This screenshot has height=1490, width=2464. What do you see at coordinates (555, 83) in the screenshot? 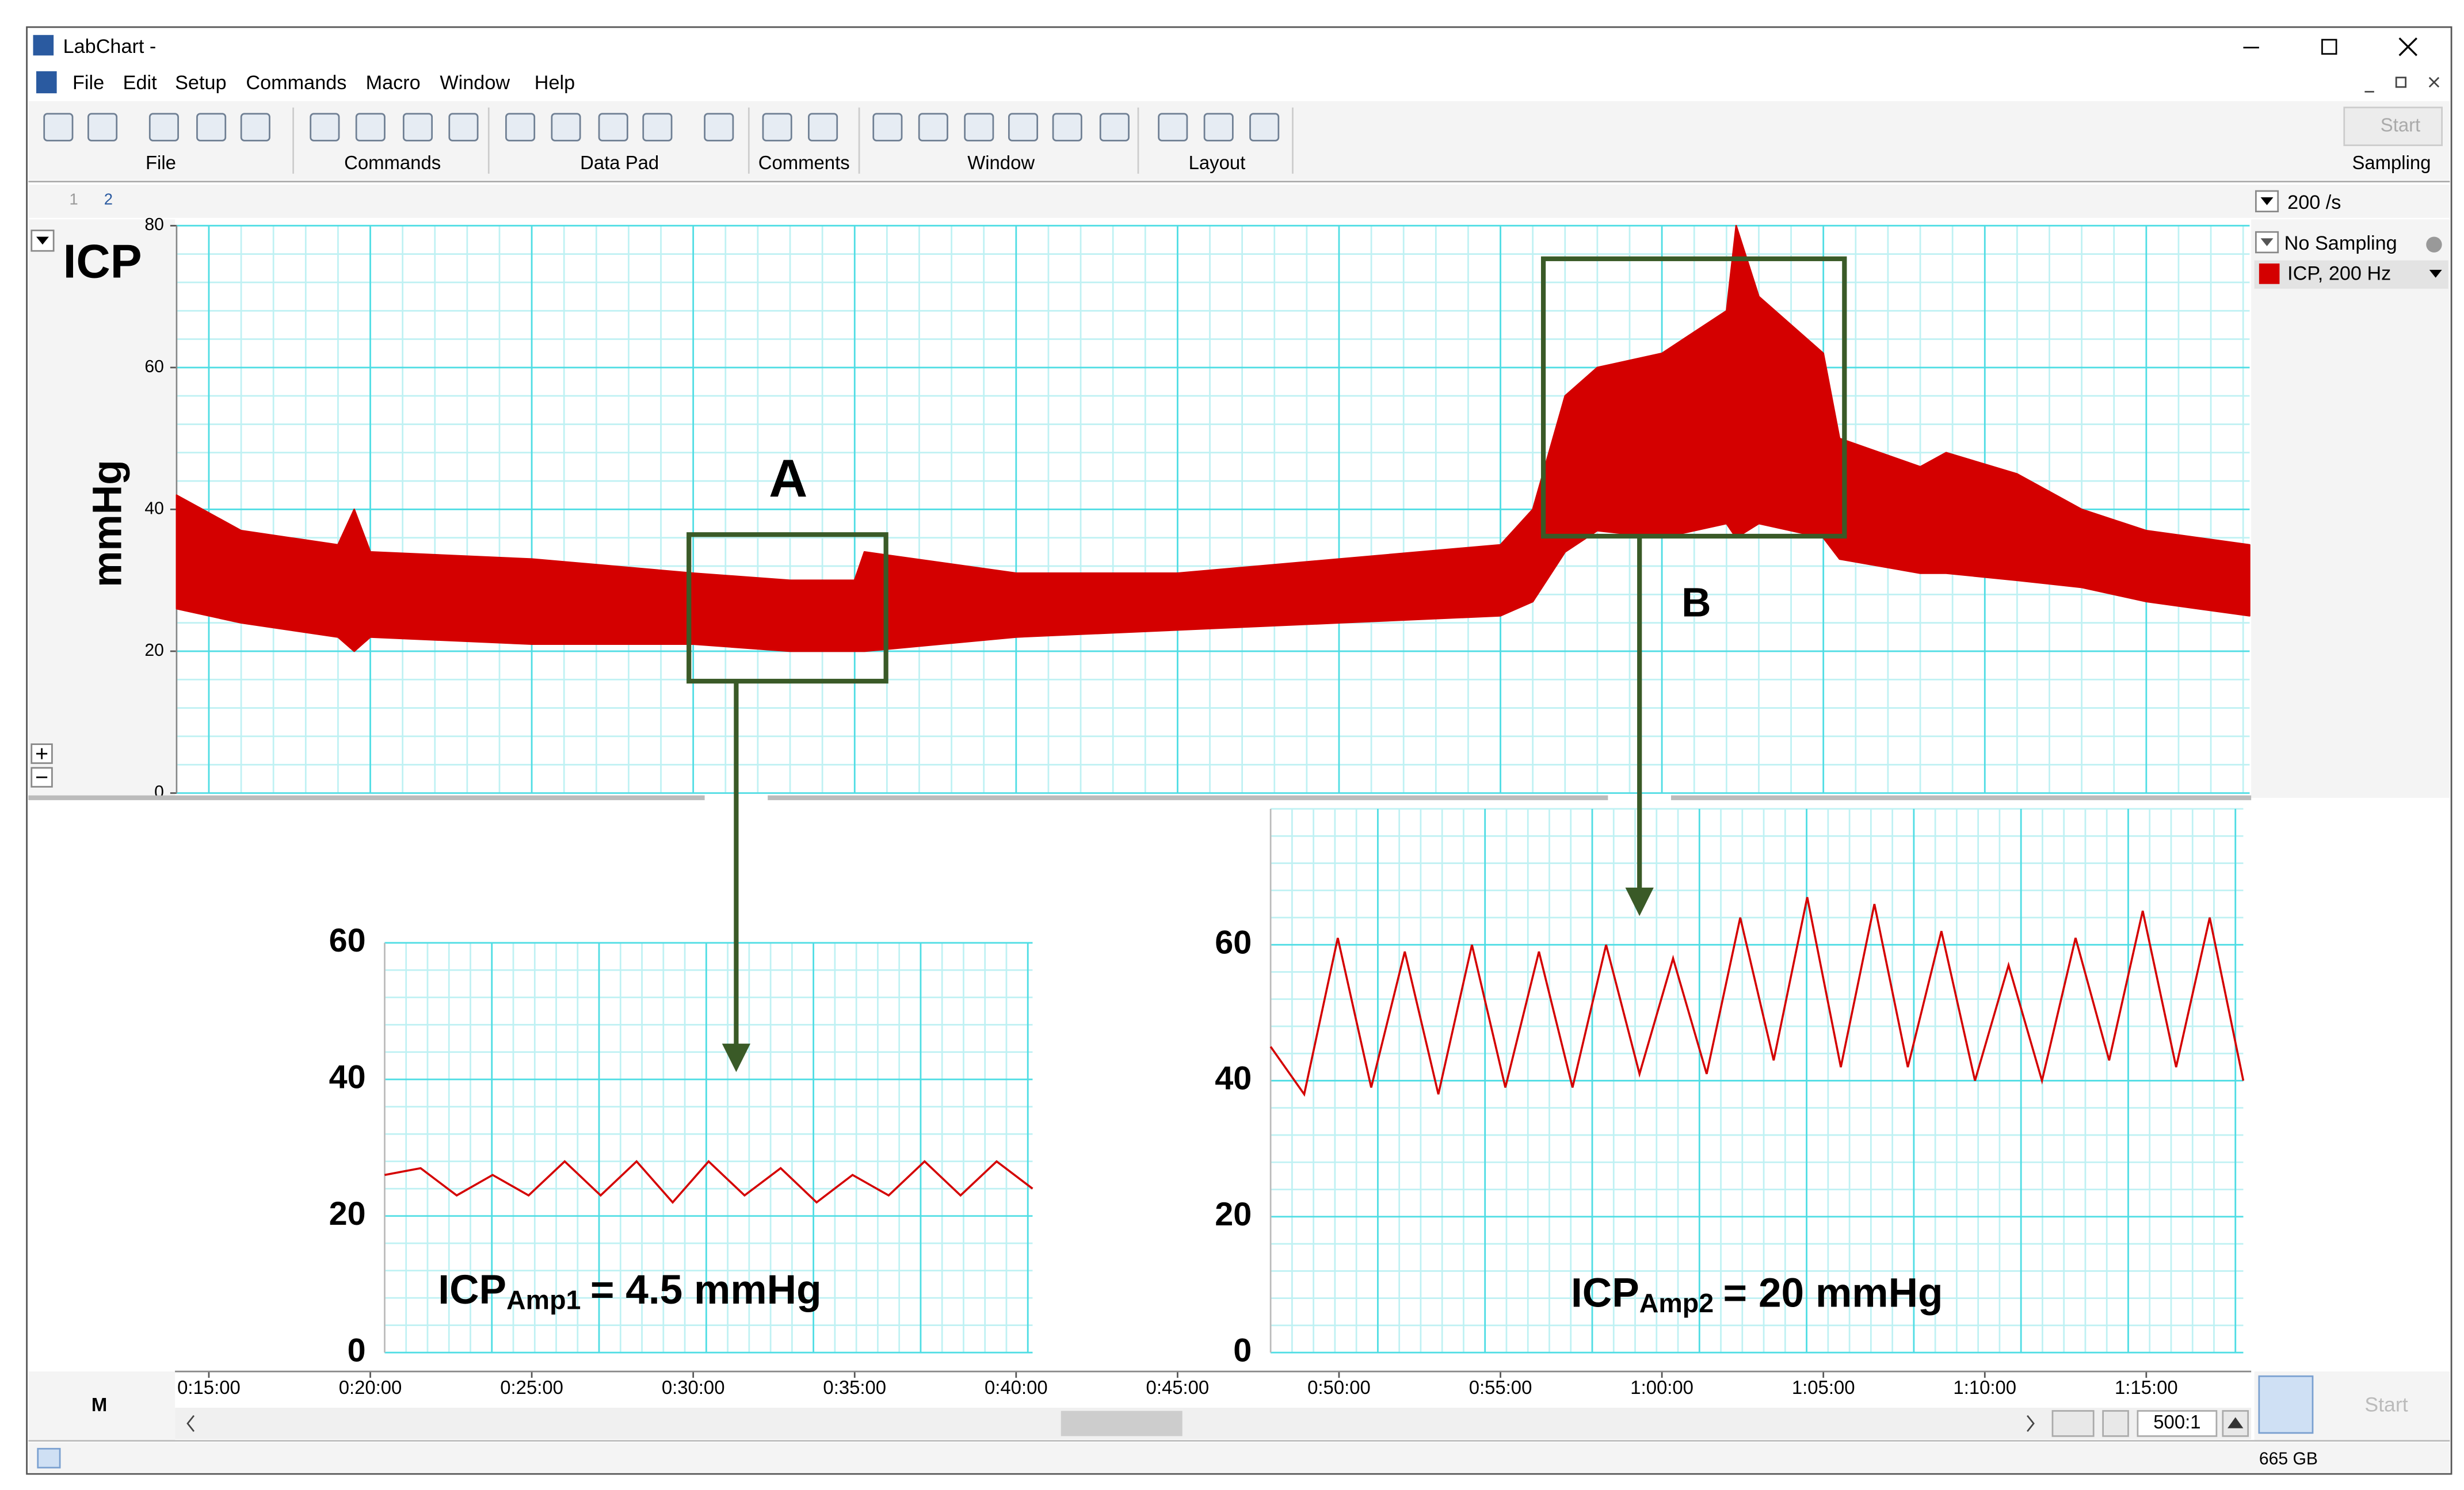
I see `menu-item: Help` at bounding box center [555, 83].